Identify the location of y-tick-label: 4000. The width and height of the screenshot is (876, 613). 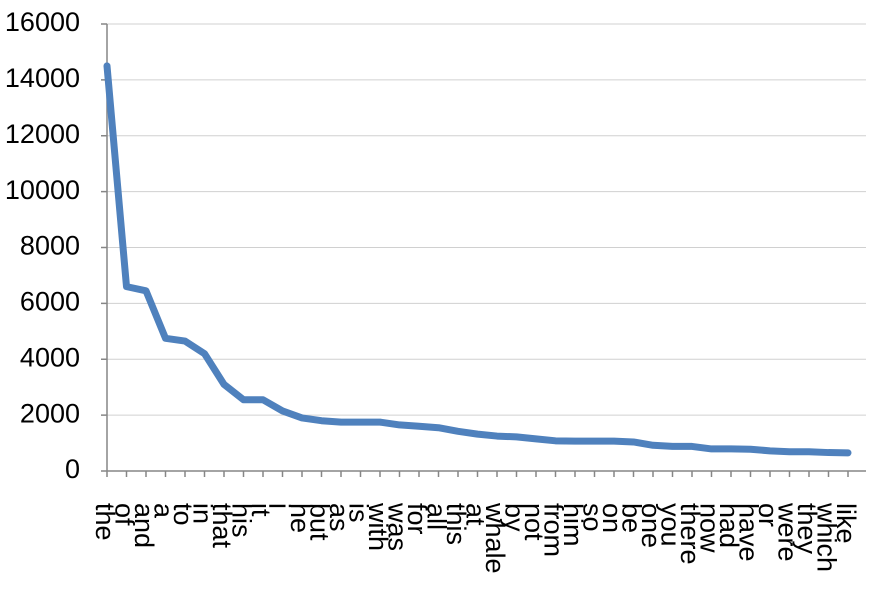
(50, 357).